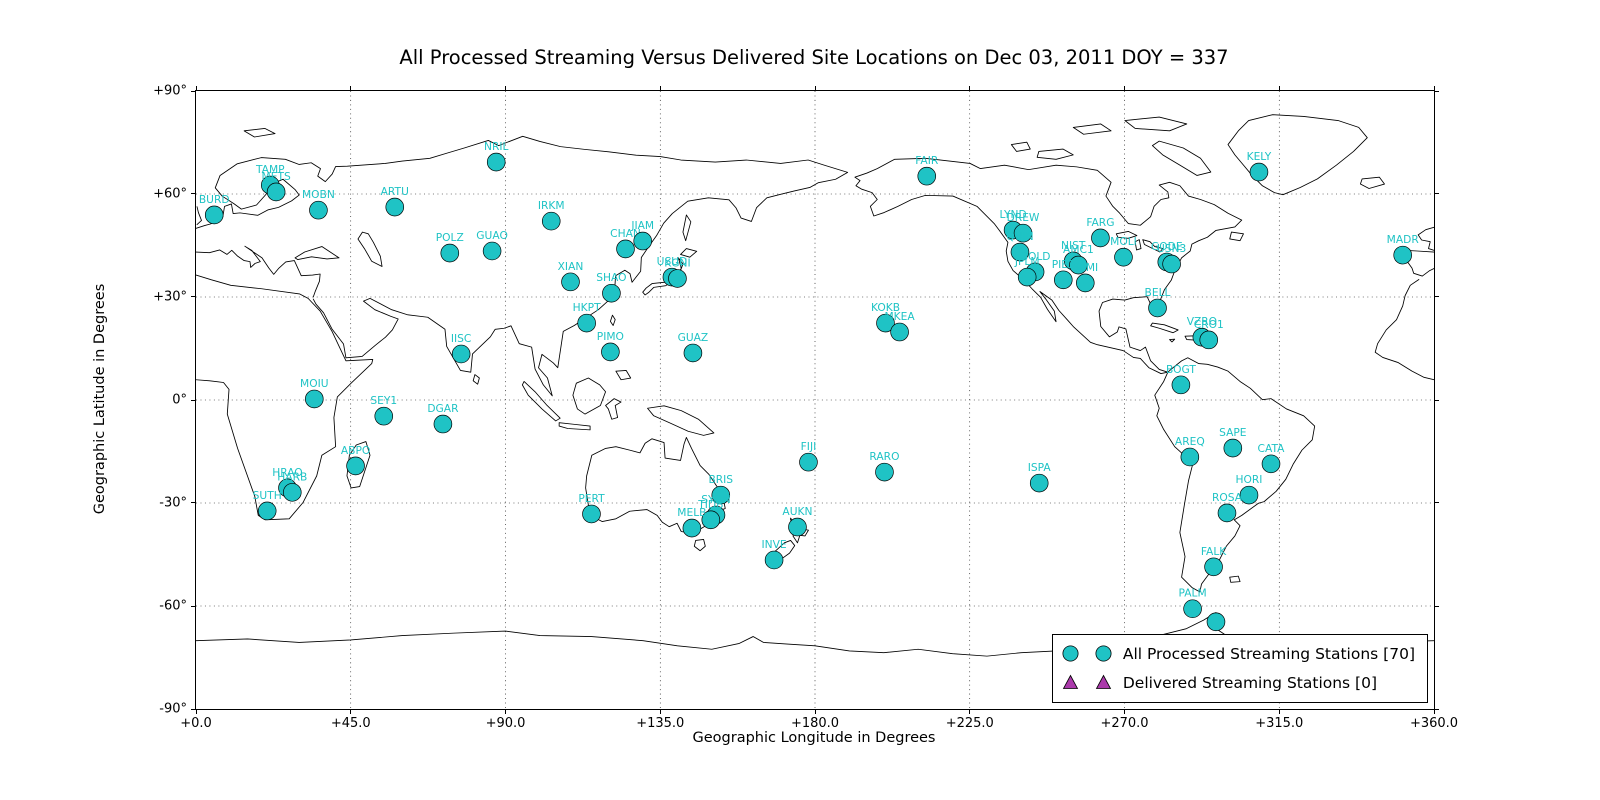  I want to click on x-tick-label: +90.0, so click(505, 723).